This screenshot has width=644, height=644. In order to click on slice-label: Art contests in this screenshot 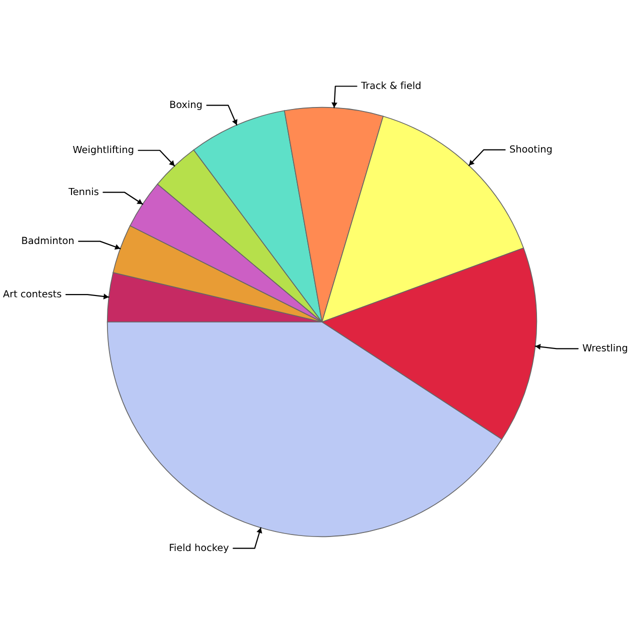, I will do `click(32, 294)`.